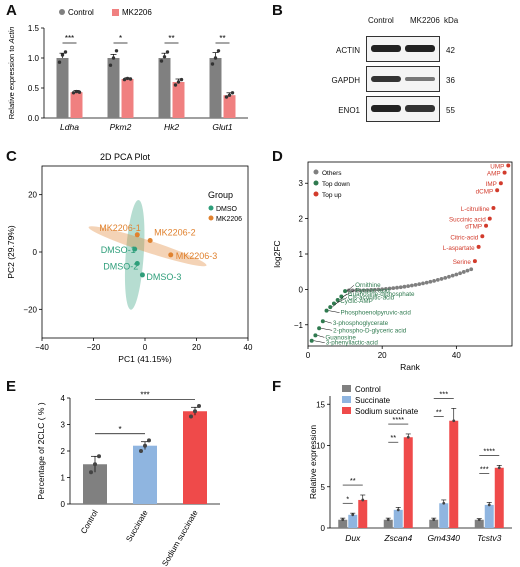 The image size is (520, 567). I want to click on point-label: AMP, so click(494, 174).